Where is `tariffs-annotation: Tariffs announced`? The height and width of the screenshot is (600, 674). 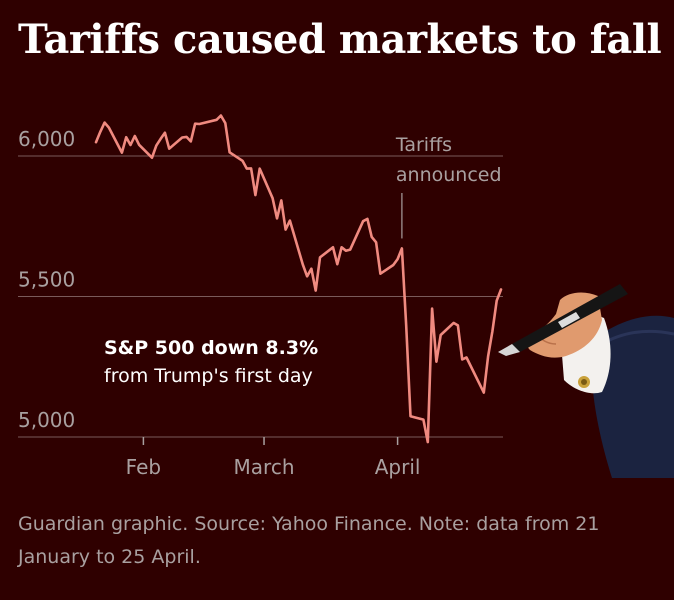
tariffs-annotation: Tariffs announced is located at coordinates (448, 186).